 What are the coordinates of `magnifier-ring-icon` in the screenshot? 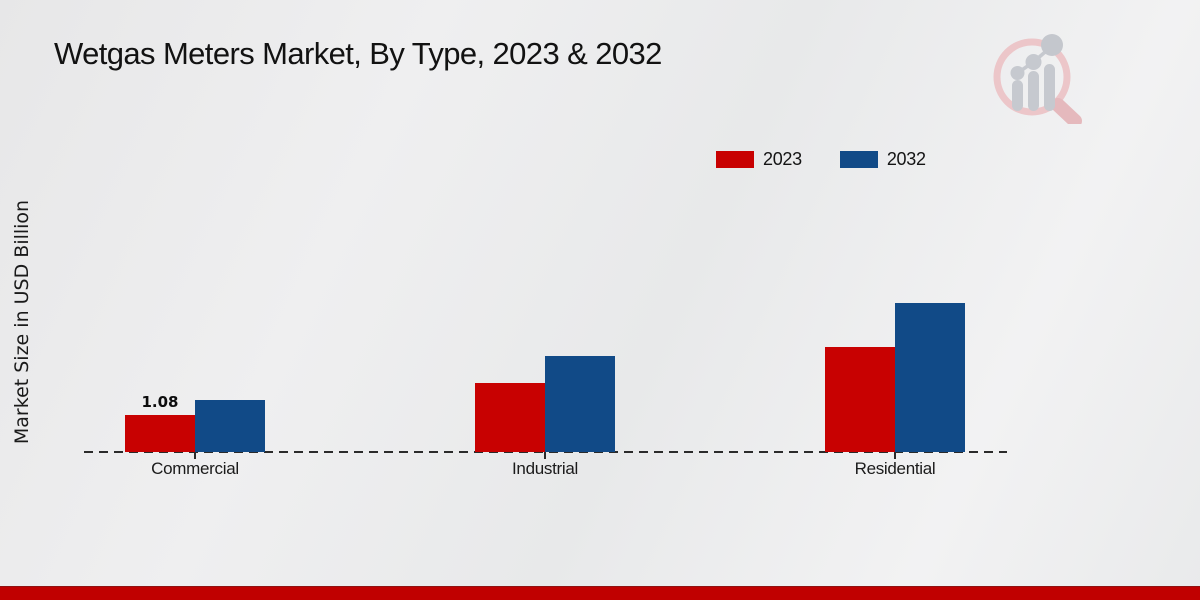 It's located at (1032, 77).